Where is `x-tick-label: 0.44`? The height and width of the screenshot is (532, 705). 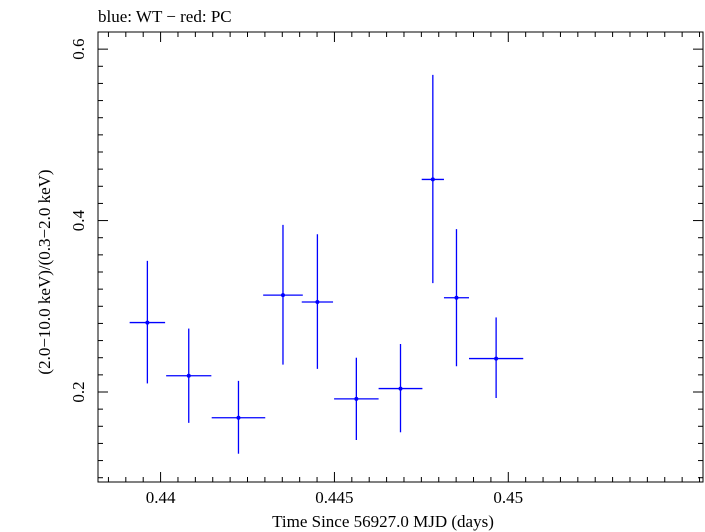
x-tick-label: 0.44 is located at coordinates (161, 497).